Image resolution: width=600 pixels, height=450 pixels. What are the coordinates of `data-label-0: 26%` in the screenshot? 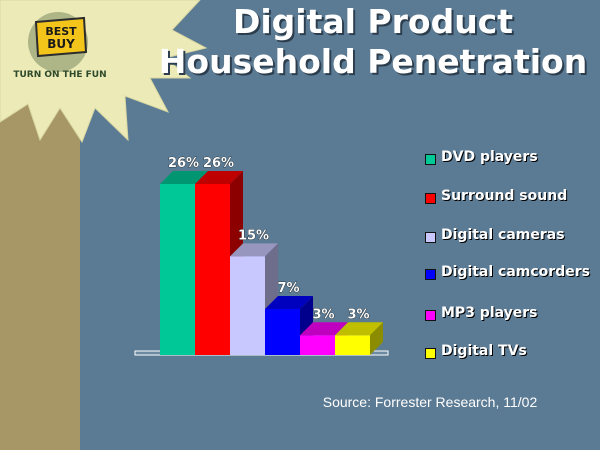 It's located at (183, 163).